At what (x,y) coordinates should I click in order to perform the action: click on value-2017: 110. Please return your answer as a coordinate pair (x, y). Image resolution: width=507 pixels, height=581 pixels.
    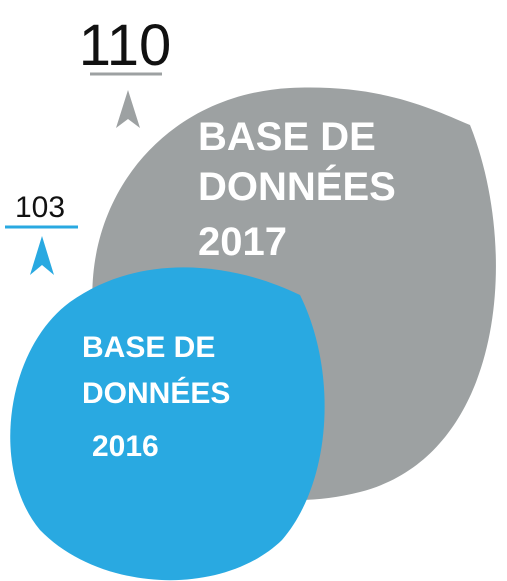
    Looking at the image, I should click on (125, 45).